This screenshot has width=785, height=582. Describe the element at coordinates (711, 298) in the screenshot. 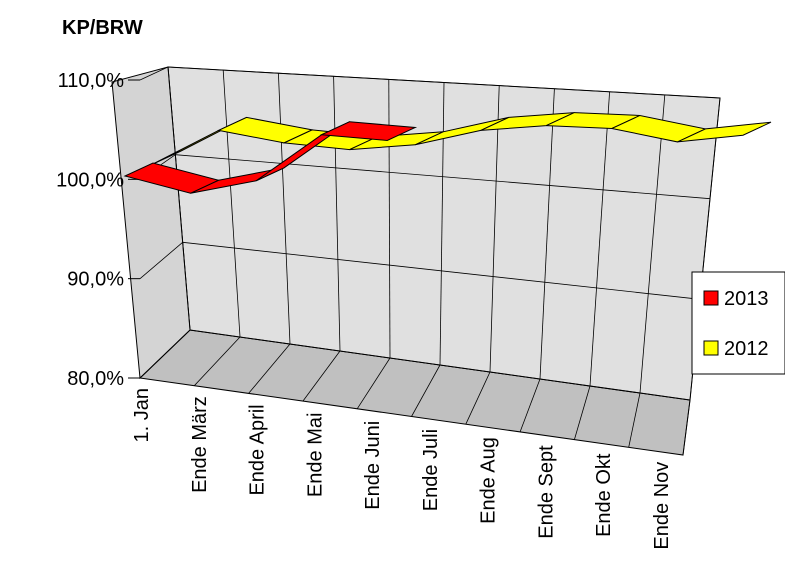

I see `legend-swatch-2013` at that location.